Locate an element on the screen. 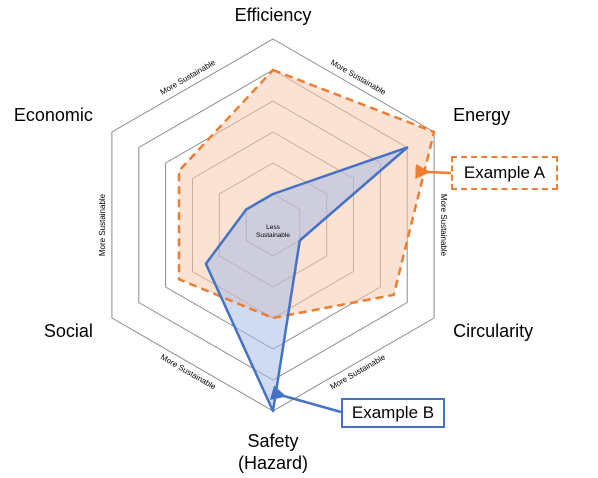  center-label-line-1: Less is located at coordinates (273, 227).